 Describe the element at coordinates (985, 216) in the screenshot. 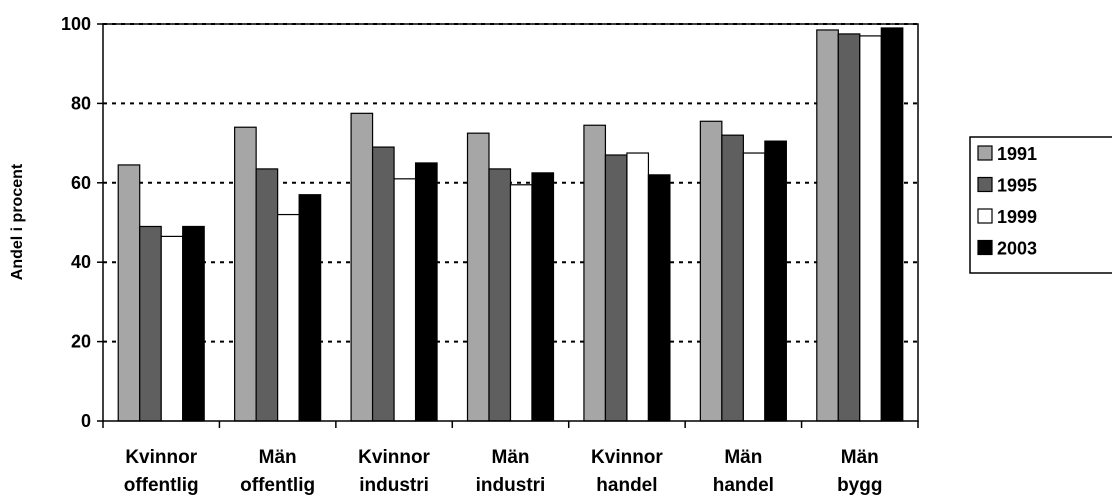

I see `legend-swatch-1999` at that location.